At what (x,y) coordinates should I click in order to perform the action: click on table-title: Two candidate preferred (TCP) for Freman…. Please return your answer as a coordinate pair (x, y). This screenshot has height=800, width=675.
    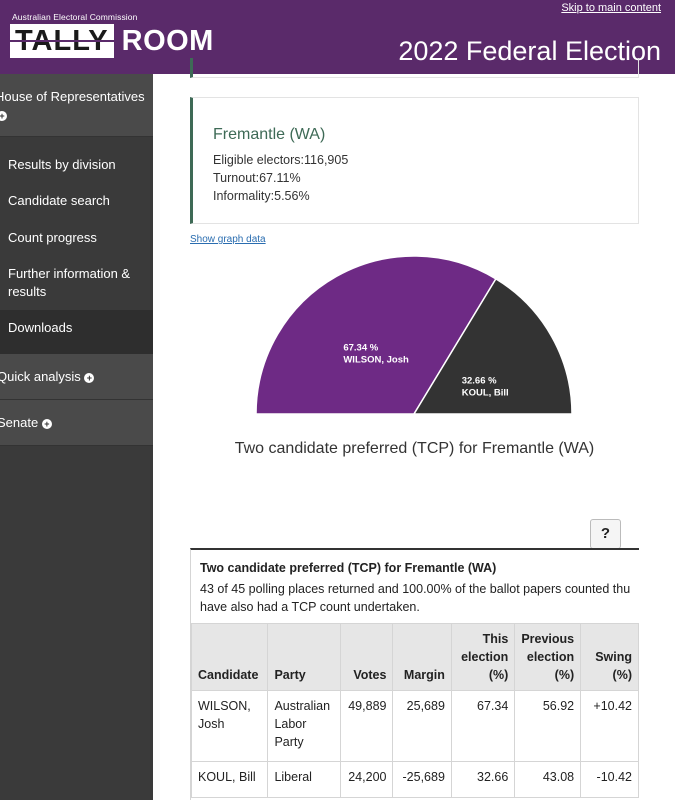
    Looking at the image, I should click on (348, 568).